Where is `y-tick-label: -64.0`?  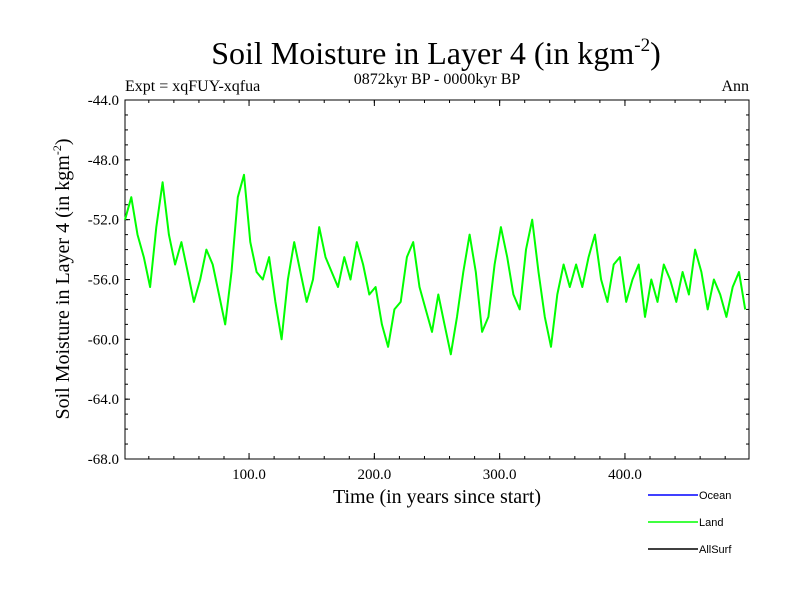
y-tick-label: -64.0 is located at coordinates (103, 400).